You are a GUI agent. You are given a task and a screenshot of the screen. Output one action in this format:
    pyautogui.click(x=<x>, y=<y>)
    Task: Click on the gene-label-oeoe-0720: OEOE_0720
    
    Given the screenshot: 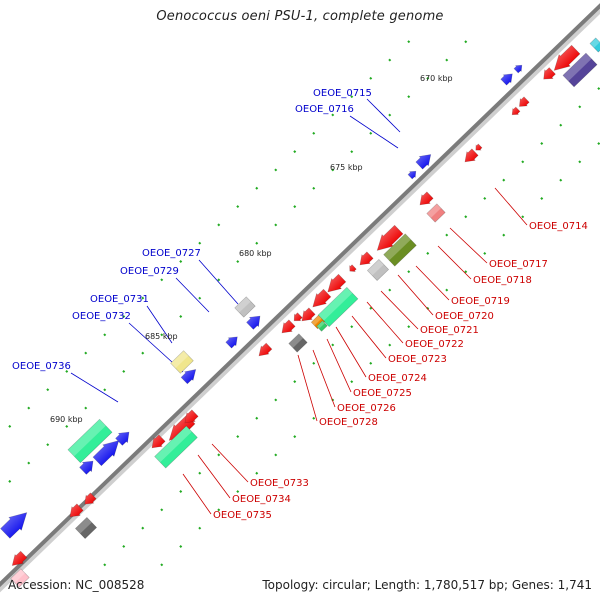 What is the action you would take?
    pyautogui.click(x=464, y=316)
    